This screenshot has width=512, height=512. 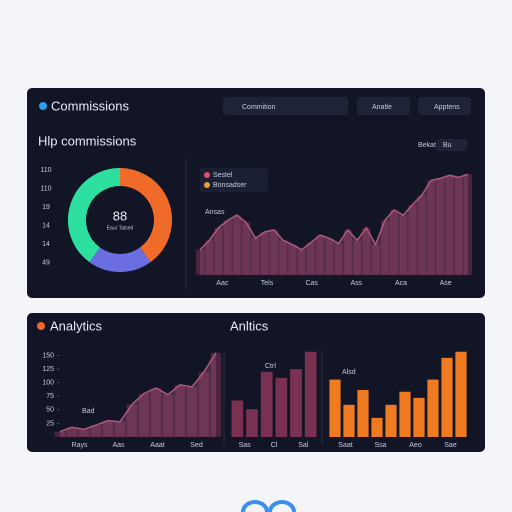 I want to click on legend-label: Bonsadser, so click(x=230, y=185).